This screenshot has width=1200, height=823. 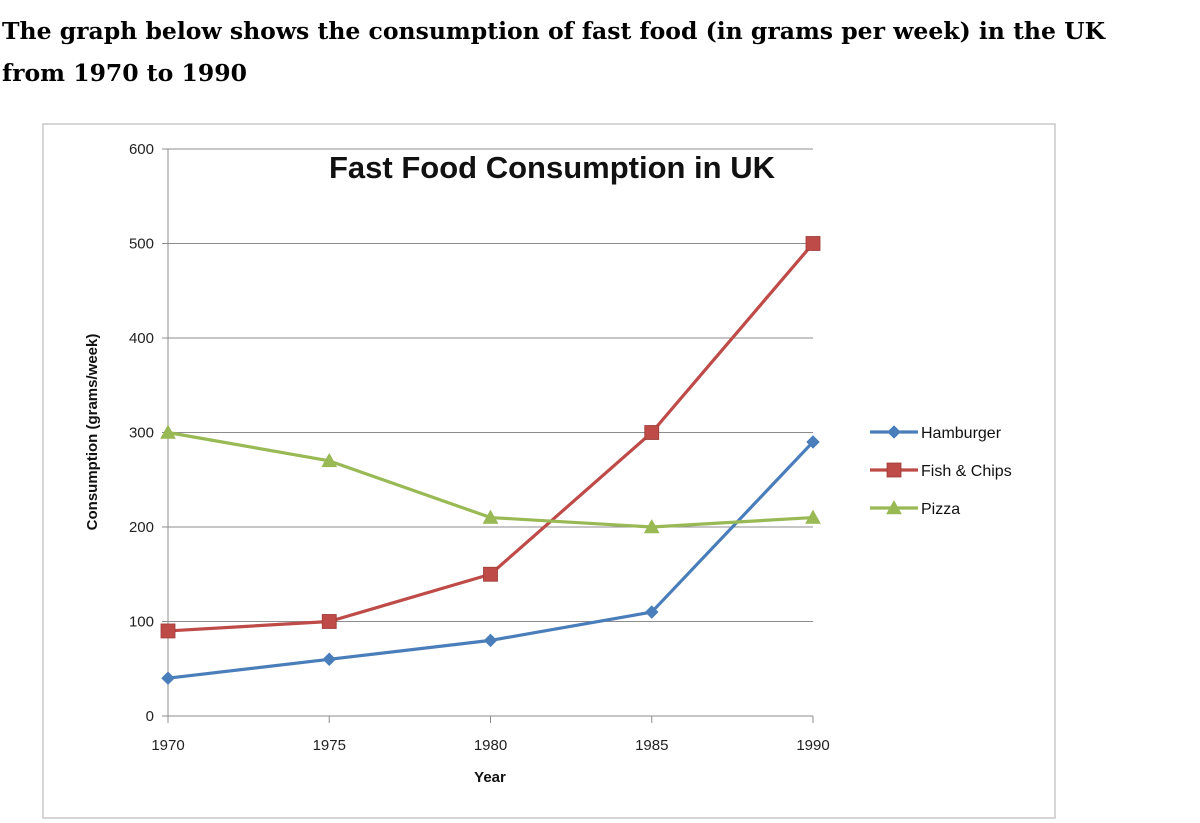 I want to click on data-point-pizza-1980, so click(x=490, y=516).